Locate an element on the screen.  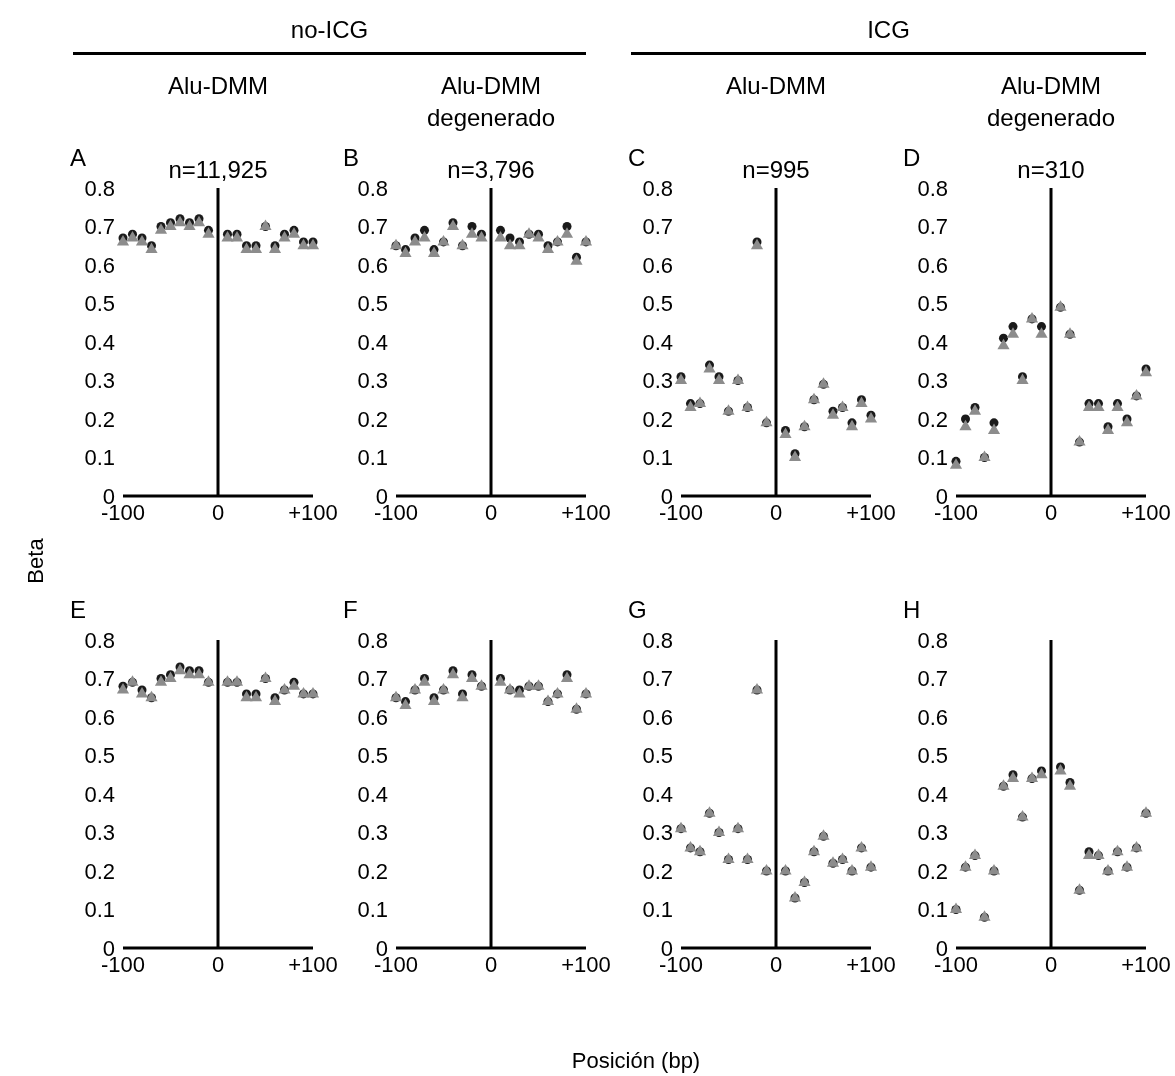
text: A is located at coordinates (78, 158).